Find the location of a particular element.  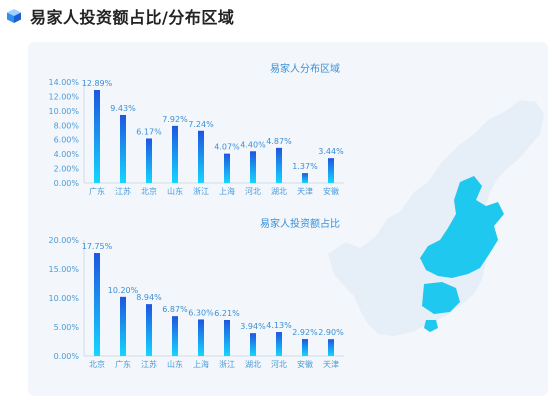

chart1-value-label: 6.17% is located at coordinates (149, 131).